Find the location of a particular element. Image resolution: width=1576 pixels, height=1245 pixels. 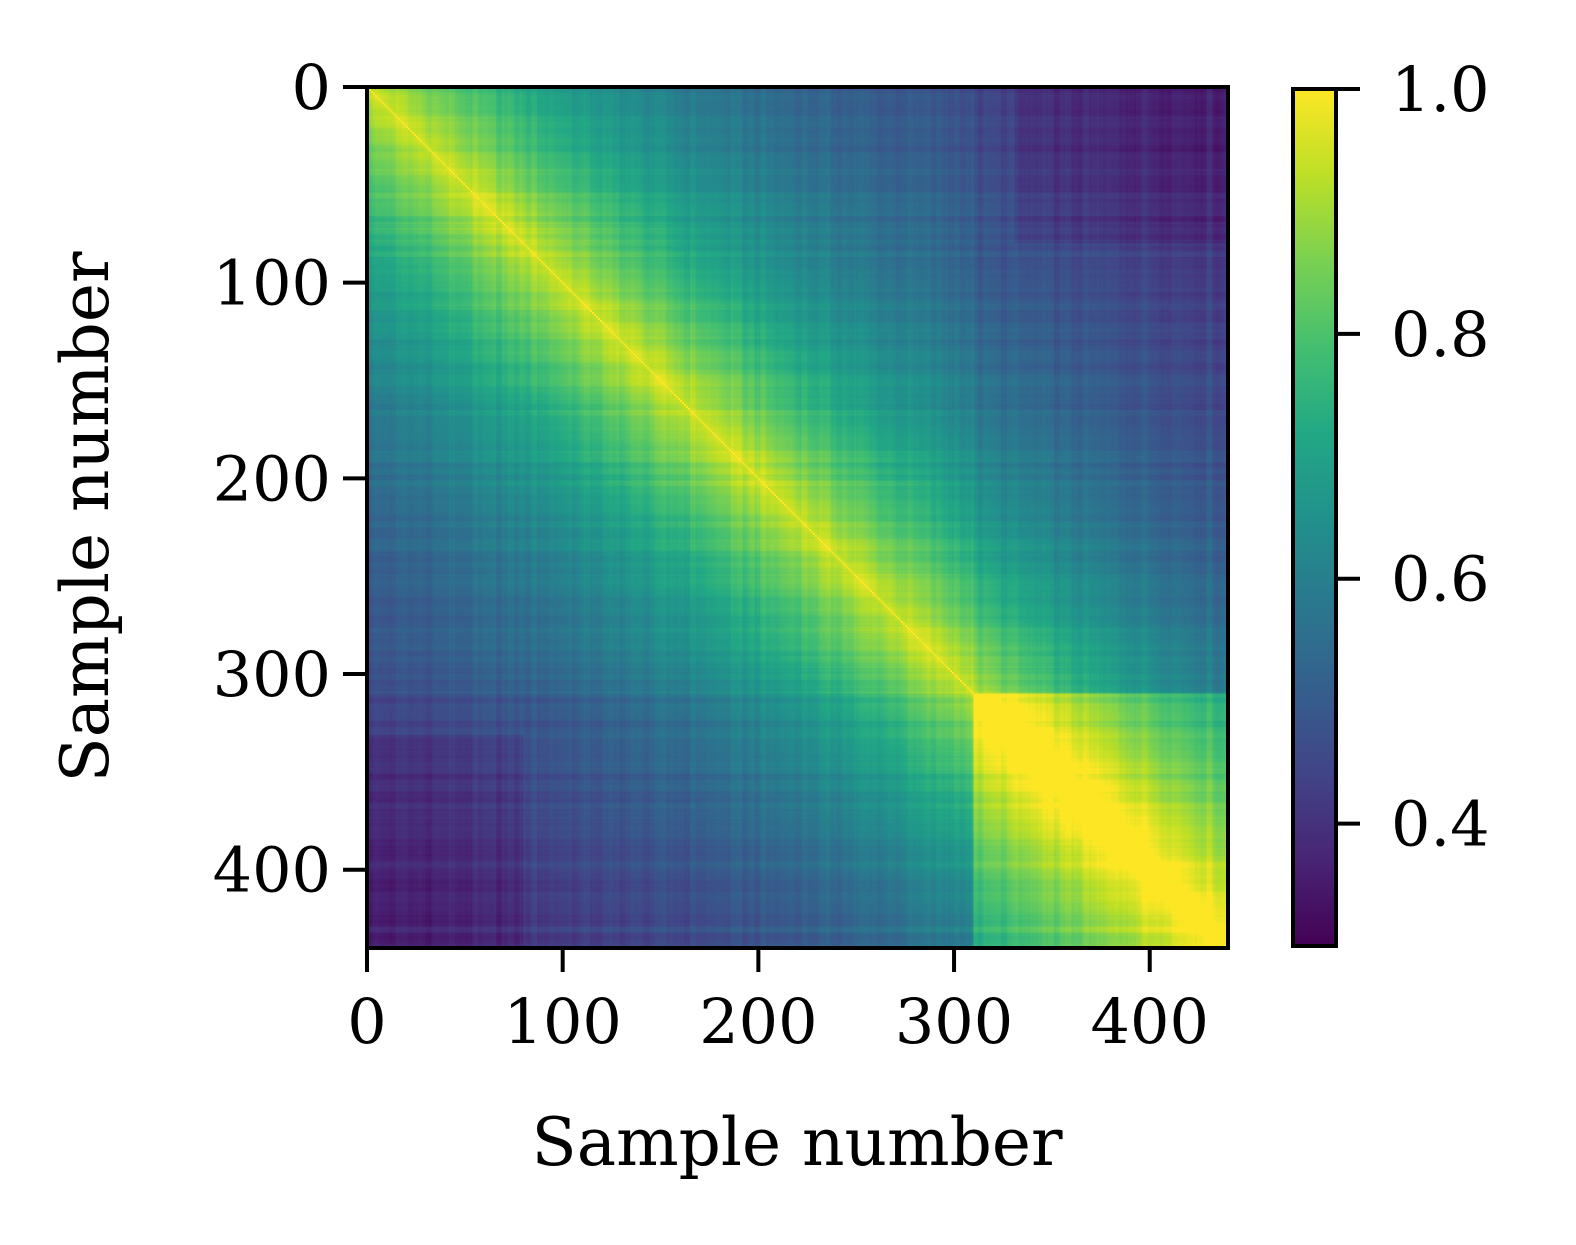

x-tick-label: 0 is located at coordinates (366, 1021).